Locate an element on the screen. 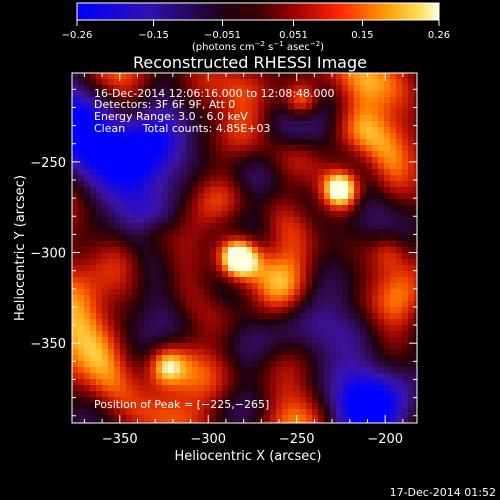 The height and width of the screenshot is (500, 500). colorbar-ticks: −0.26 −0.15 −0.051 0.051 0.15 0.26 is located at coordinates (256, 30).